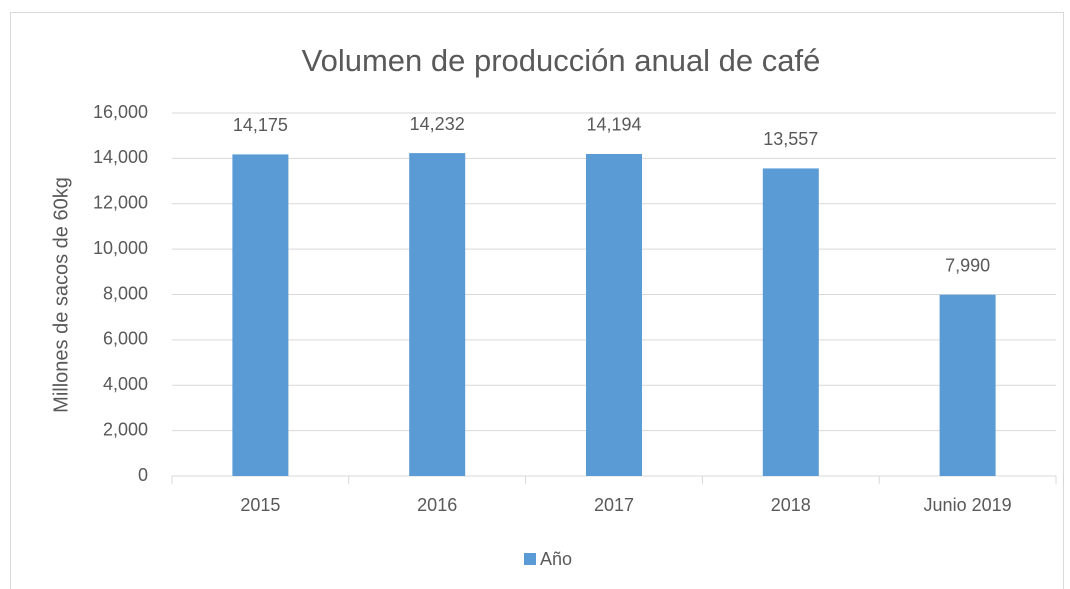  Describe the element at coordinates (61, 295) in the screenshot. I see `y-axis-label: Millones de sacos de 60kg` at that location.